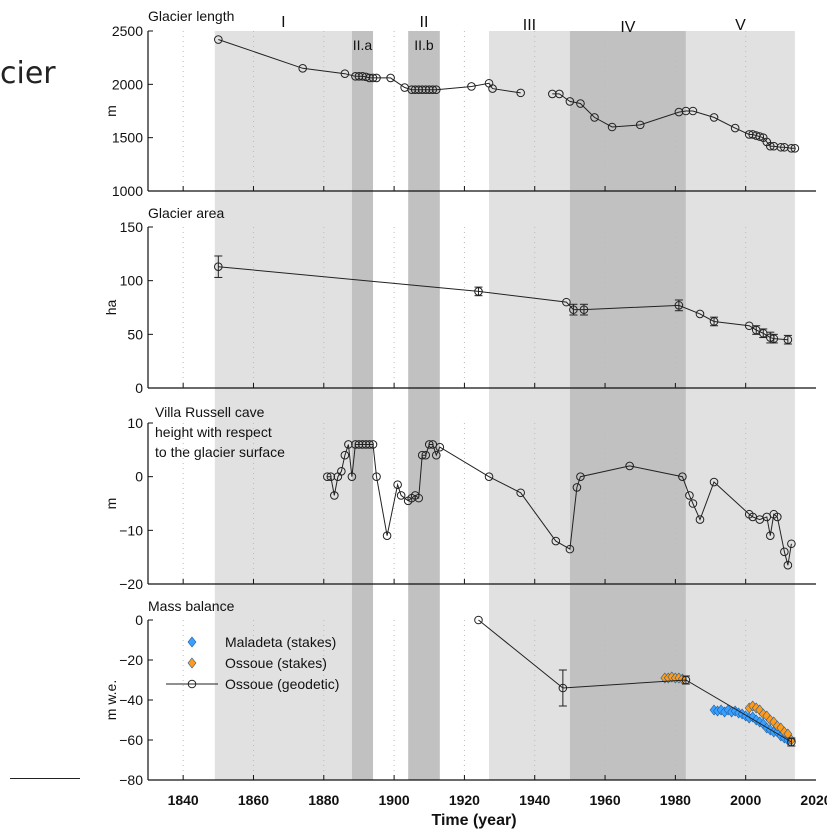 This screenshot has width=827, height=832. What do you see at coordinates (127, 31) in the screenshot?
I see `y-tick-label: 2500` at bounding box center [127, 31].